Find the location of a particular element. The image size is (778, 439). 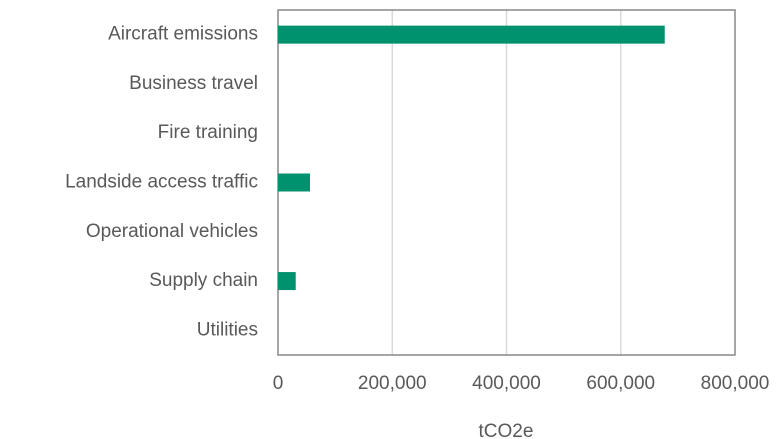

x-tick-label: 800,000 is located at coordinates (735, 383).